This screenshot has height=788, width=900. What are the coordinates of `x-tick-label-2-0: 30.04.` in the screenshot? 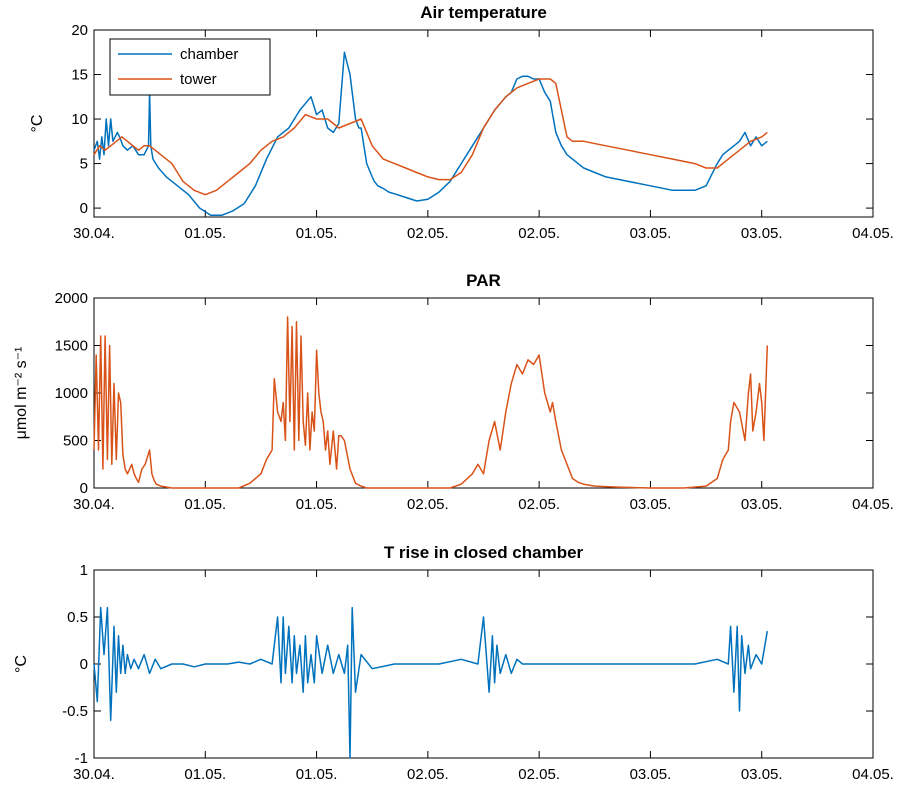 It's located at (94, 504).